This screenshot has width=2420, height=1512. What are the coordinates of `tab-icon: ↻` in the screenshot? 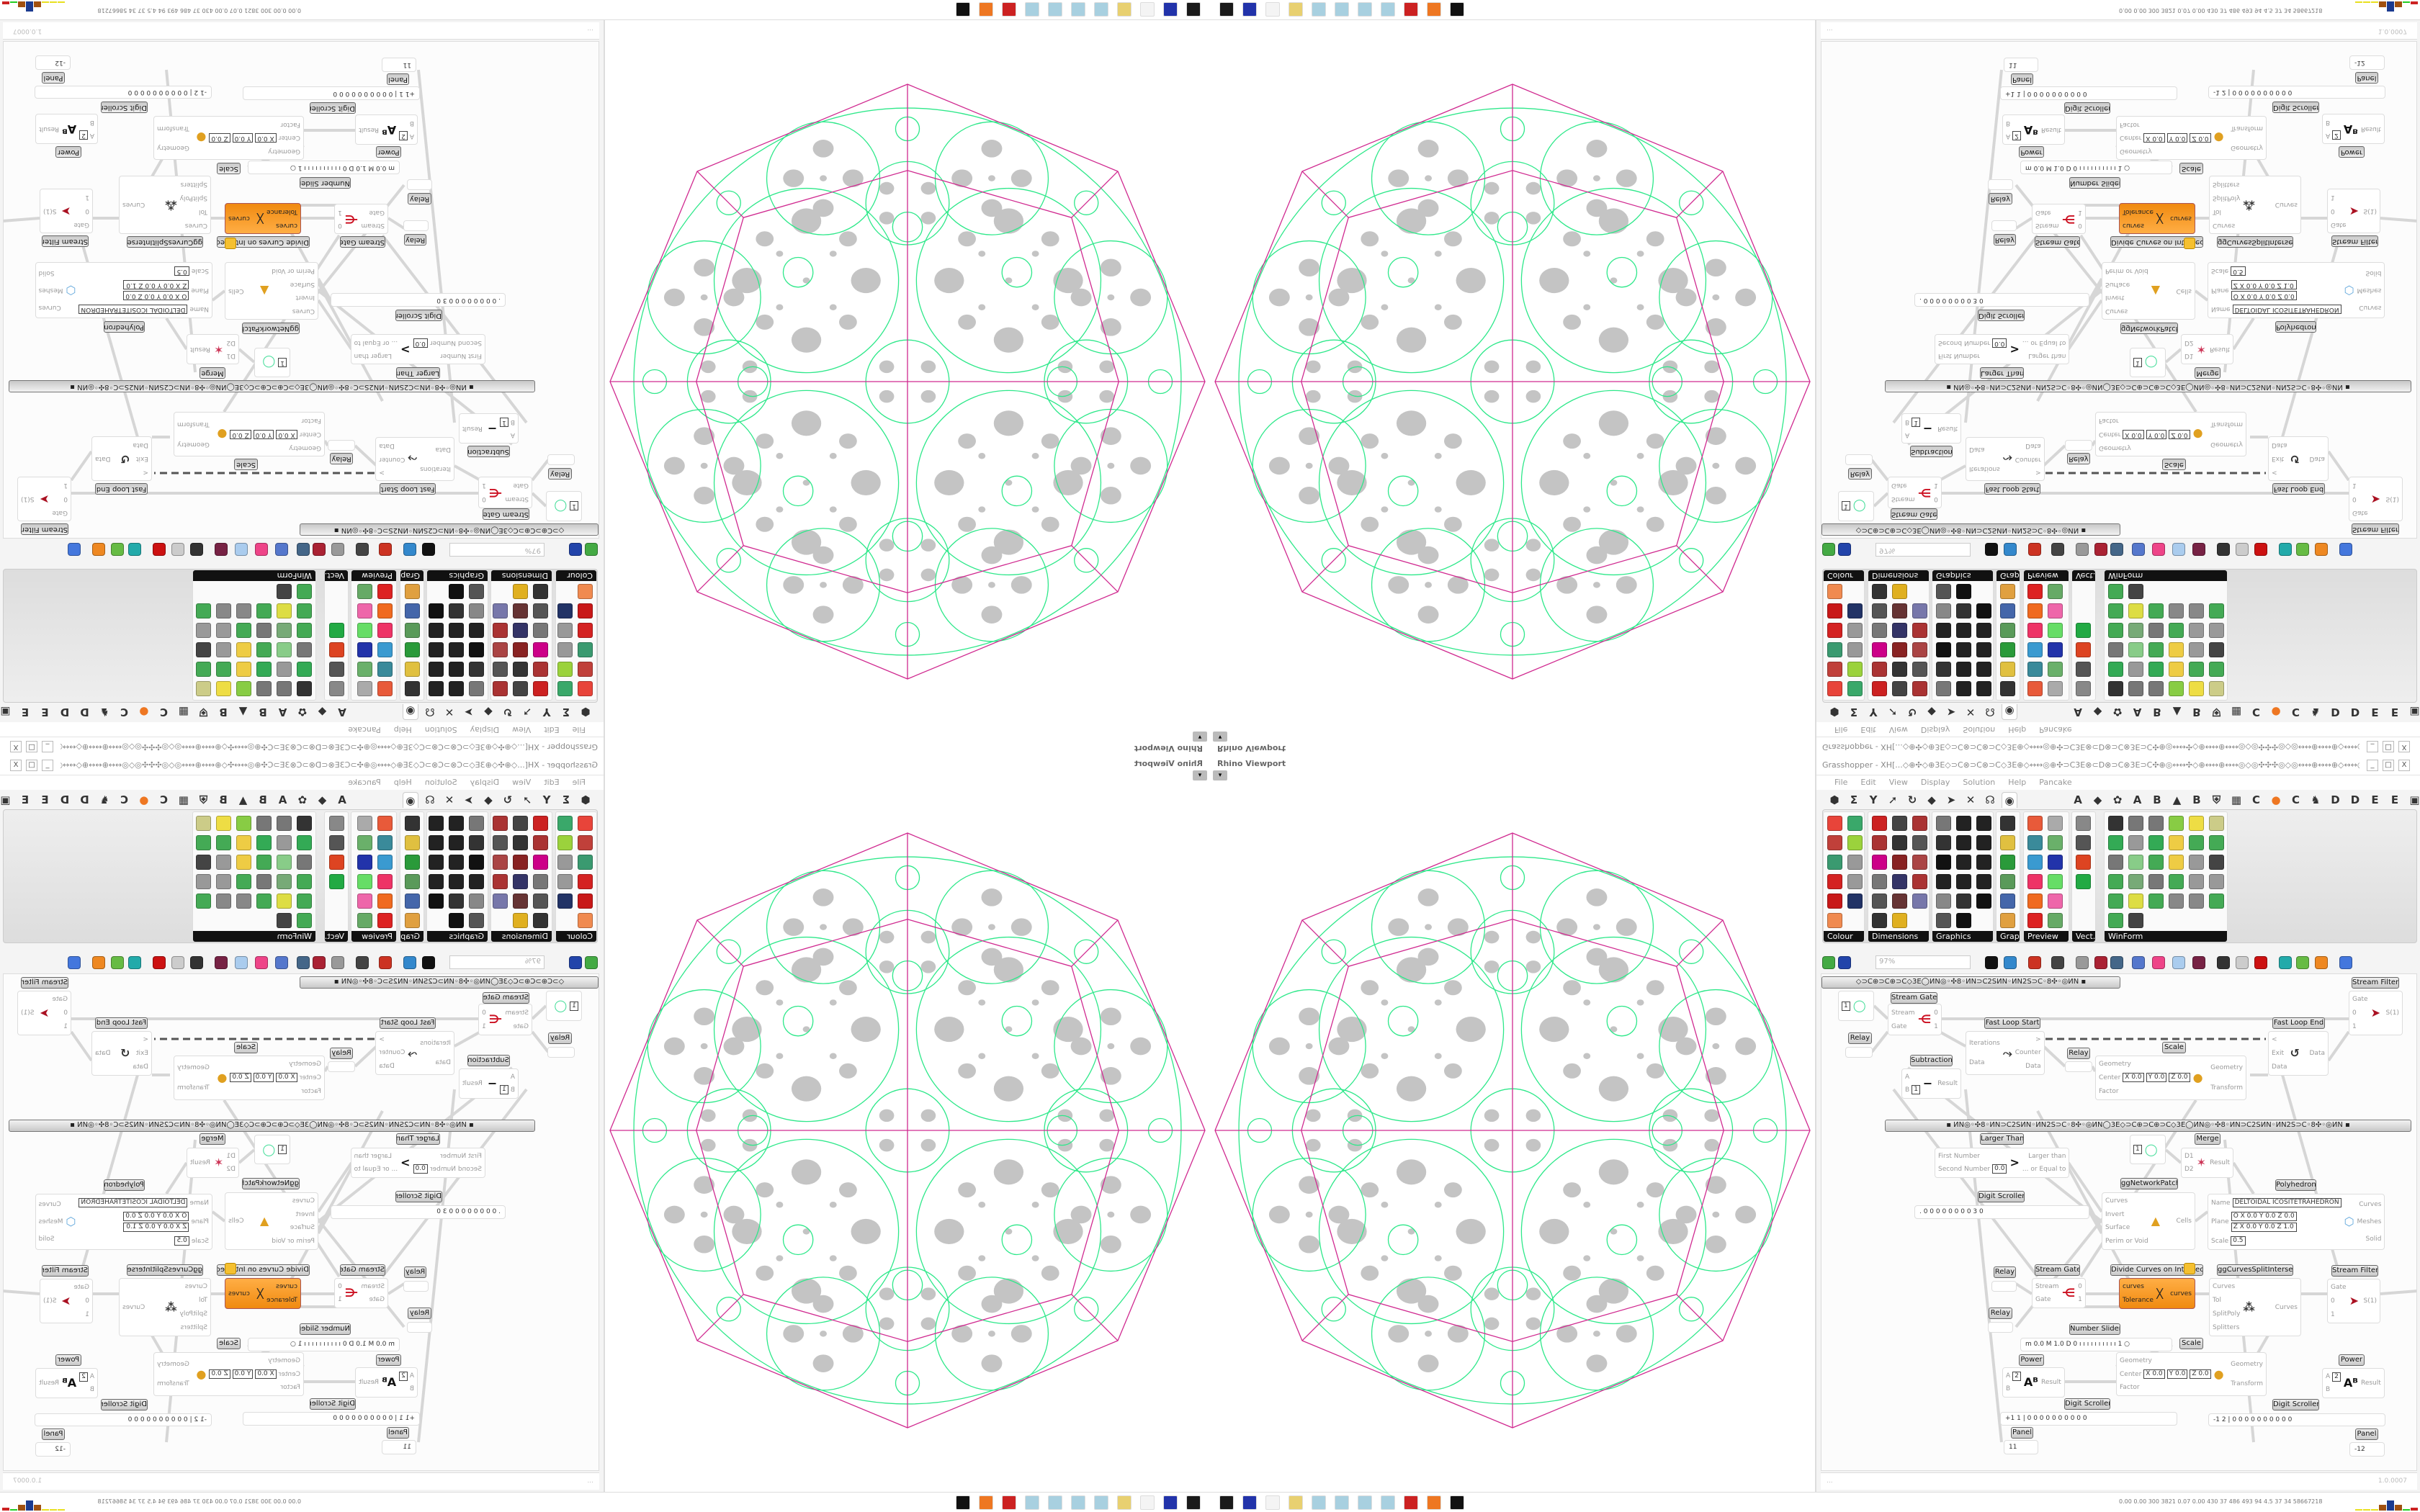 It's located at (508, 799).